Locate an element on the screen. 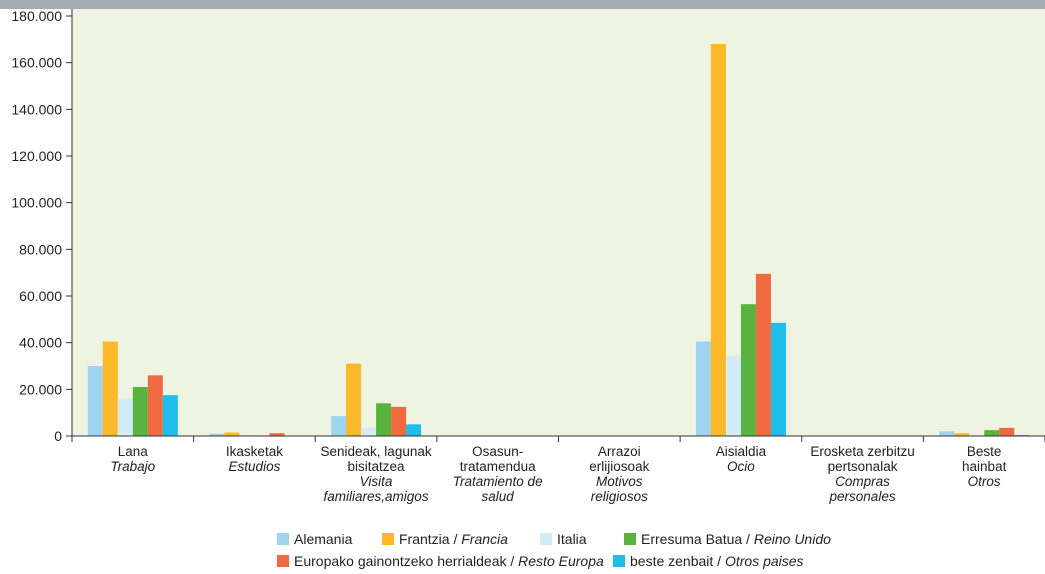 This screenshot has height=574, width=1045. y-tick-label: 140.000 is located at coordinates (36, 109).